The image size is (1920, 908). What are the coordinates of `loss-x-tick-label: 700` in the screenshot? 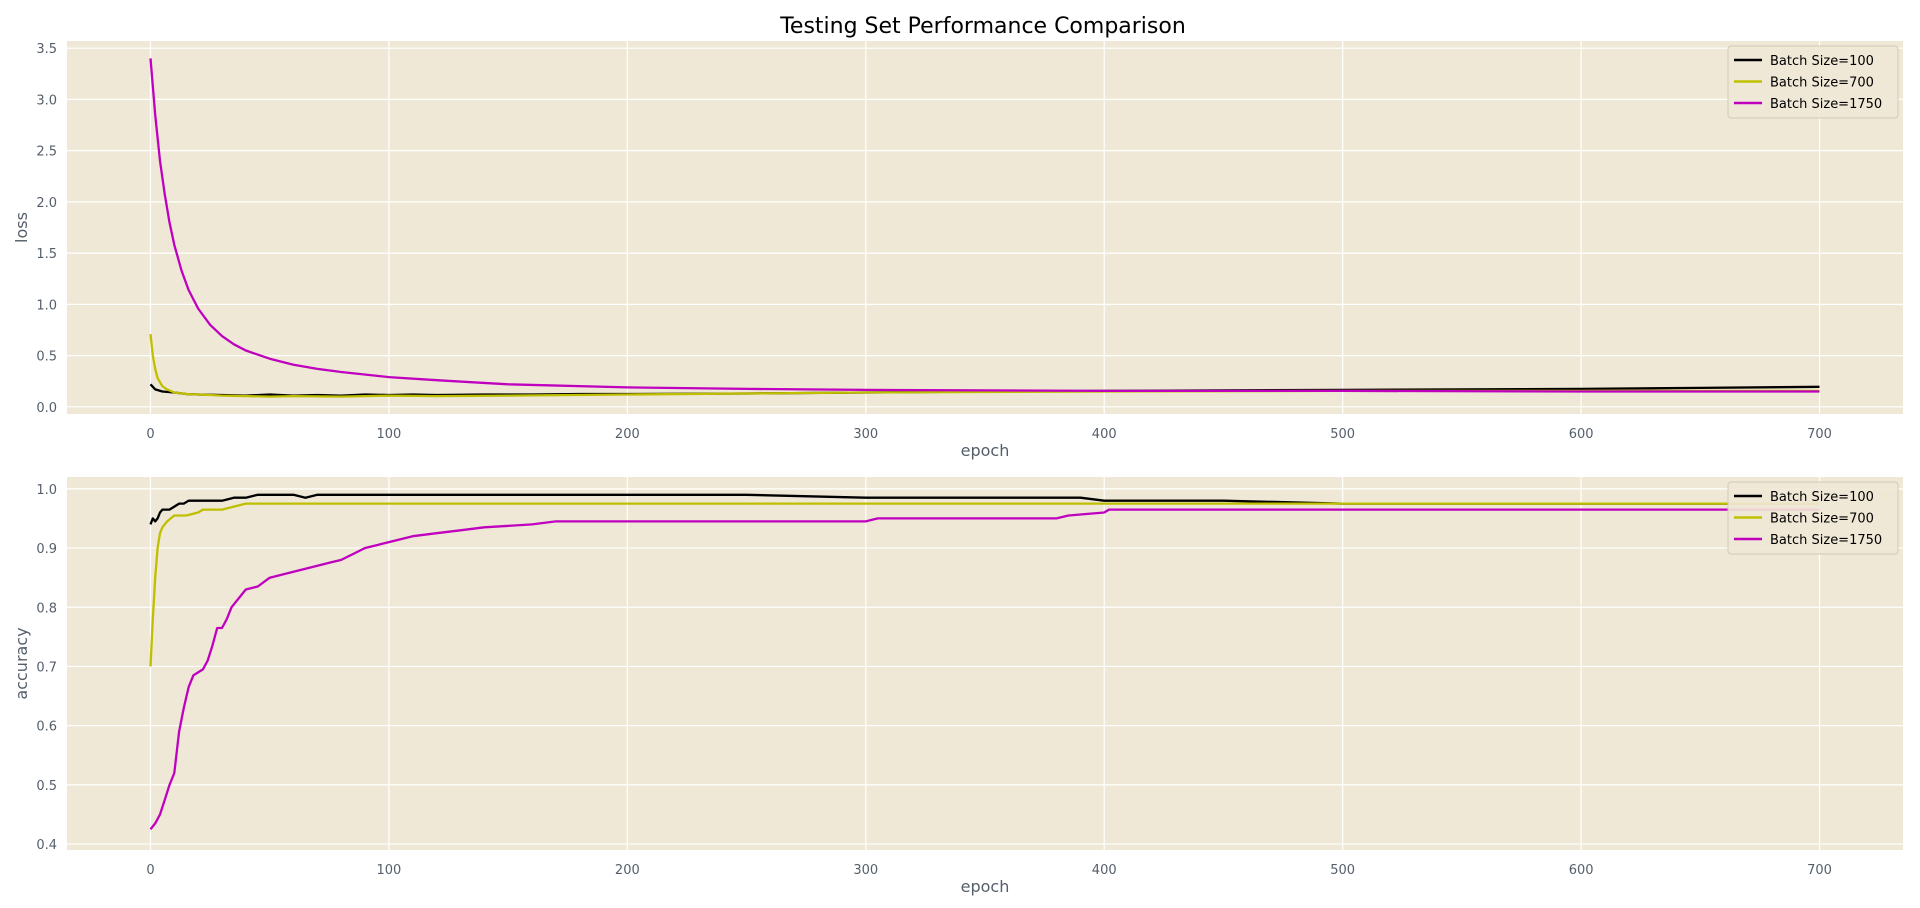 It's located at (1819, 434).